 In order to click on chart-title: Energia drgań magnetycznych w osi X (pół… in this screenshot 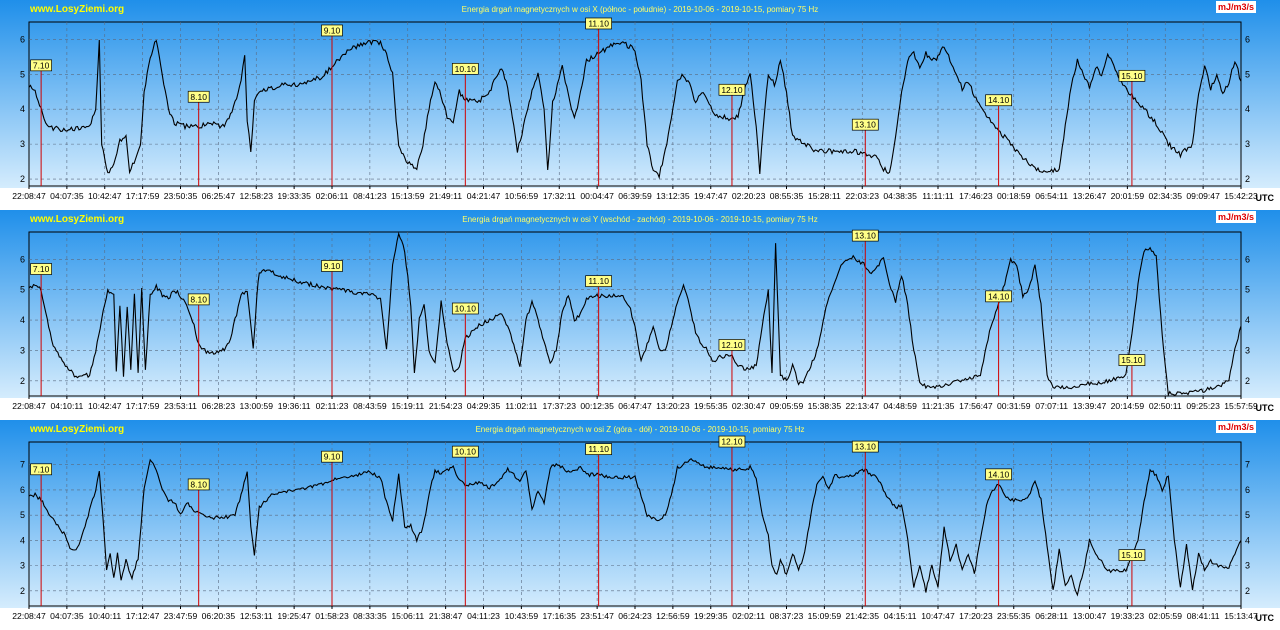, I will do `click(640, 9)`.